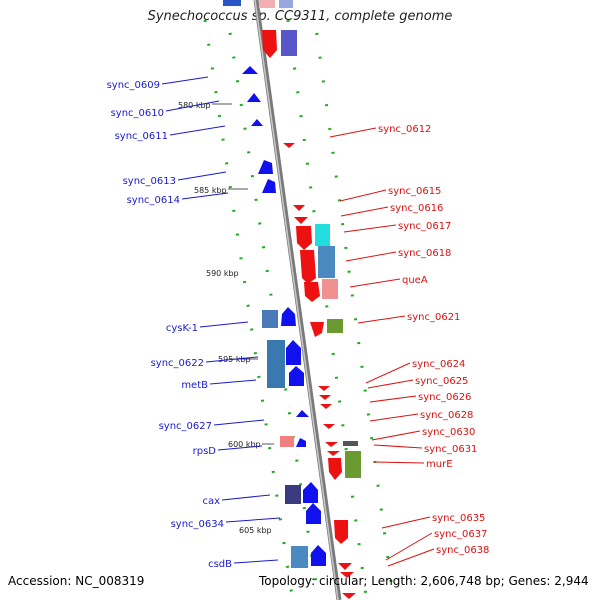 The width and height of the screenshot is (600, 600). Describe the element at coordinates (327, 308) in the screenshot. I see `dot-track-right-inner` at that location.